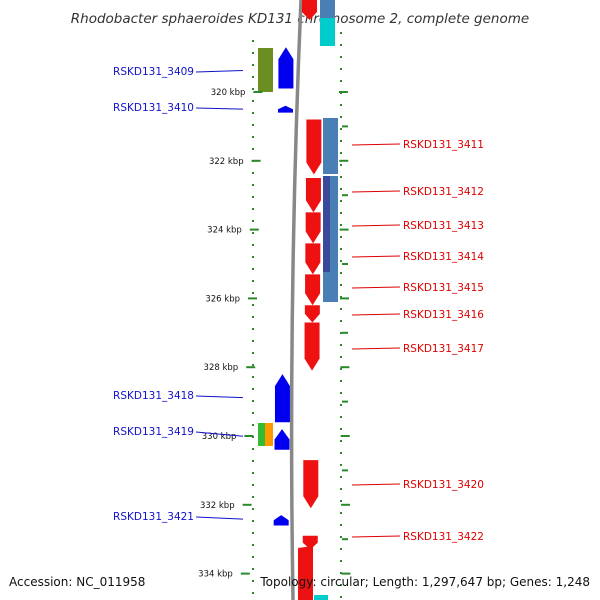 This screenshot has height=600, width=600. Describe the element at coordinates (327, 9) in the screenshot. I see `cog-bar-blue-top` at that location.